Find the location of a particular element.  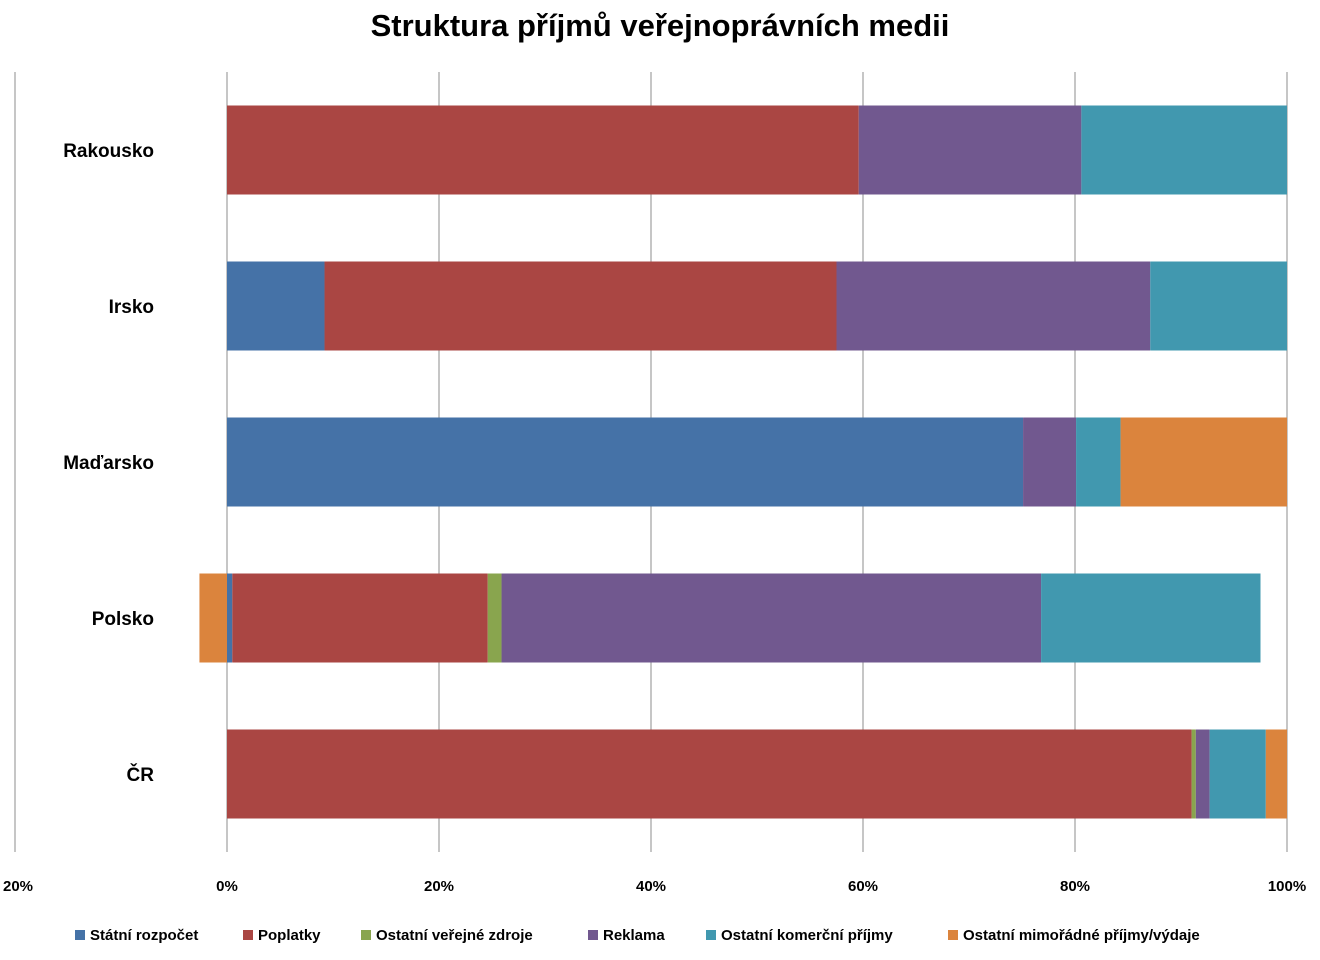

category-label: Rakousko is located at coordinates (108, 151).